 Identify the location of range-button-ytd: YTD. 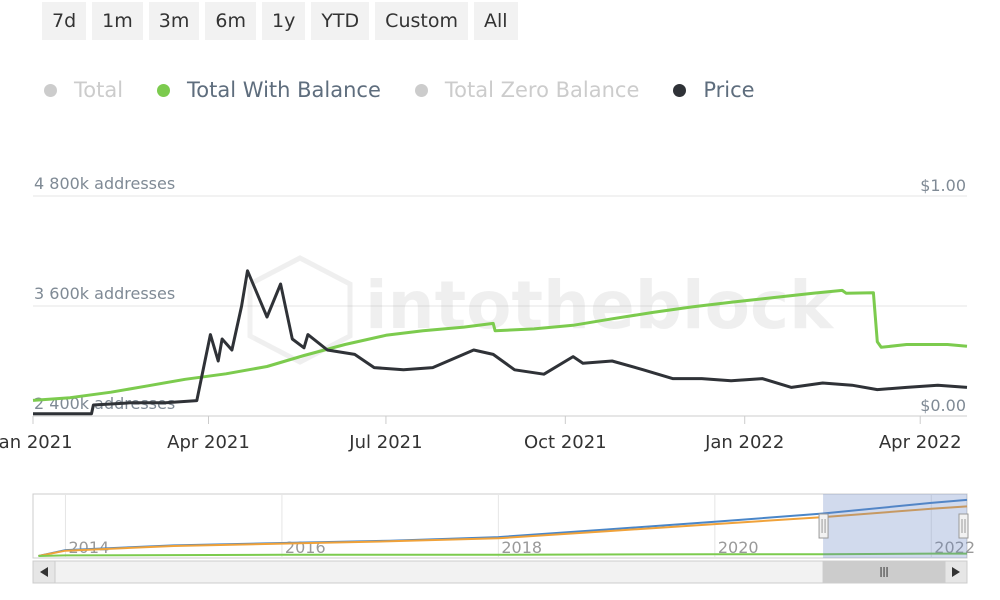
(340, 21).